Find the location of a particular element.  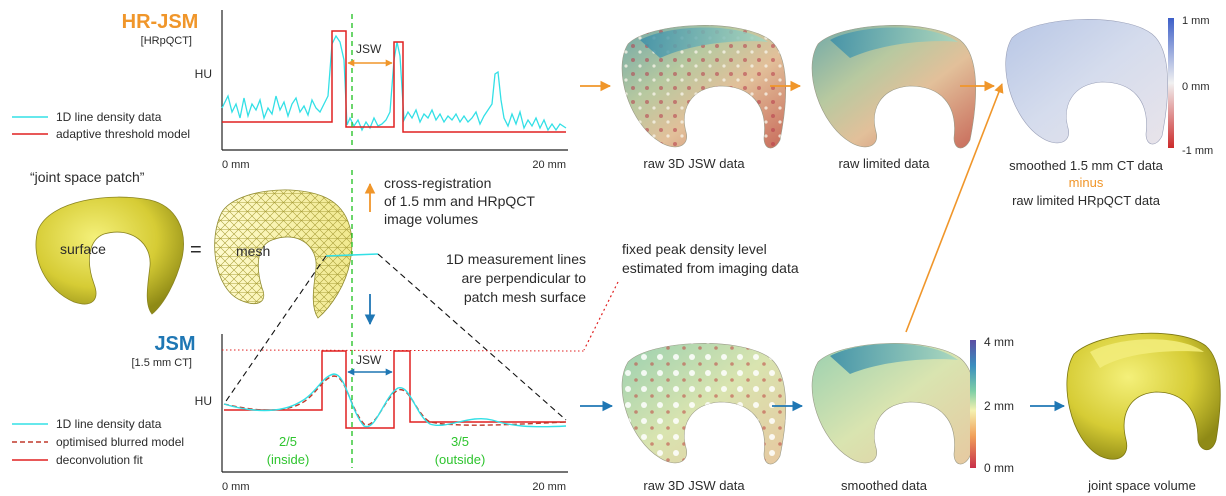

bottom-chart-x-start: 0 mm is located at coordinates (236, 487).